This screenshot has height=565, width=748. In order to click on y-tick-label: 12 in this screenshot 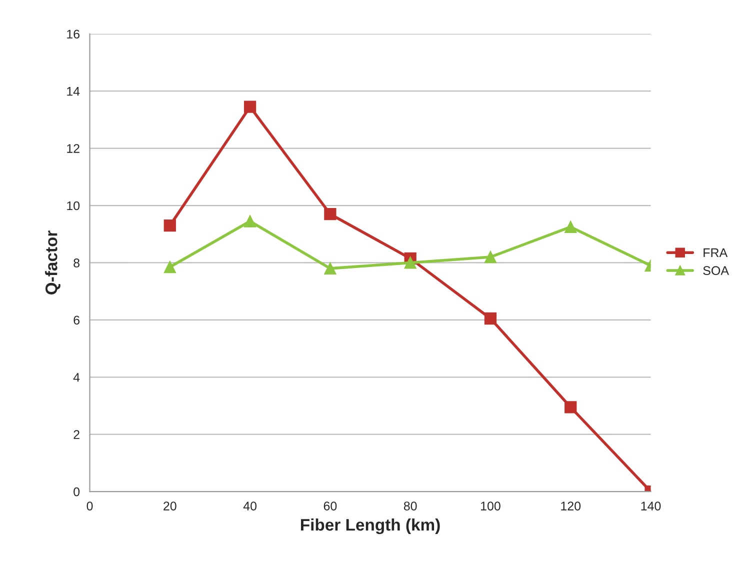, I will do `click(73, 148)`.